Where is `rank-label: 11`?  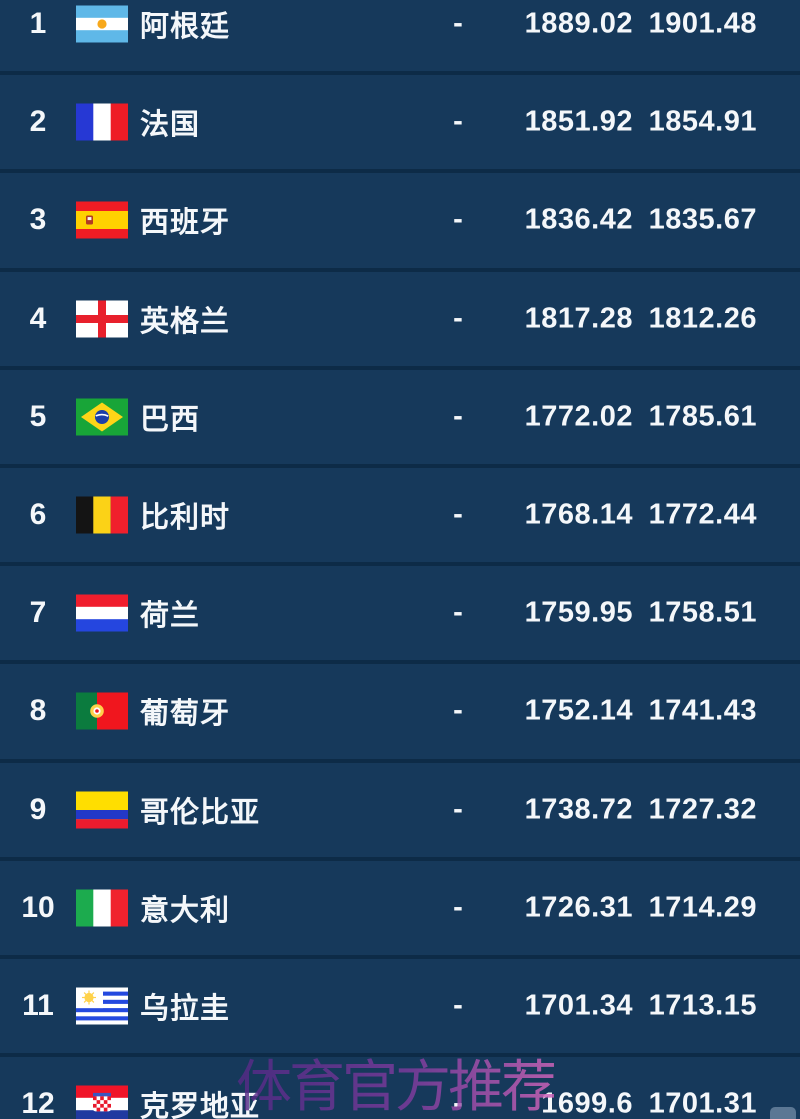
rank-label: 11 is located at coordinates (38, 1005).